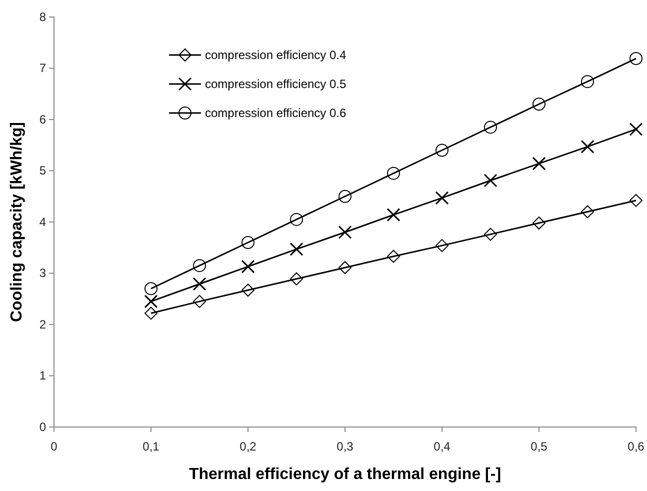 This screenshot has width=647, height=491. I want to click on x-tick-label: 0,1, so click(151, 447).